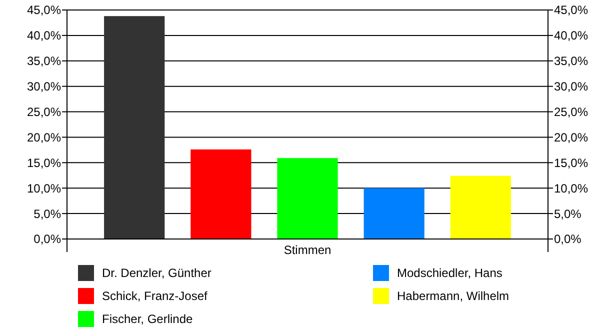 Image resolution: width=600 pixels, height=333 pixels. Describe the element at coordinates (157, 273) in the screenshot. I see `legend-label: Dr. Denzler, Günther` at that location.